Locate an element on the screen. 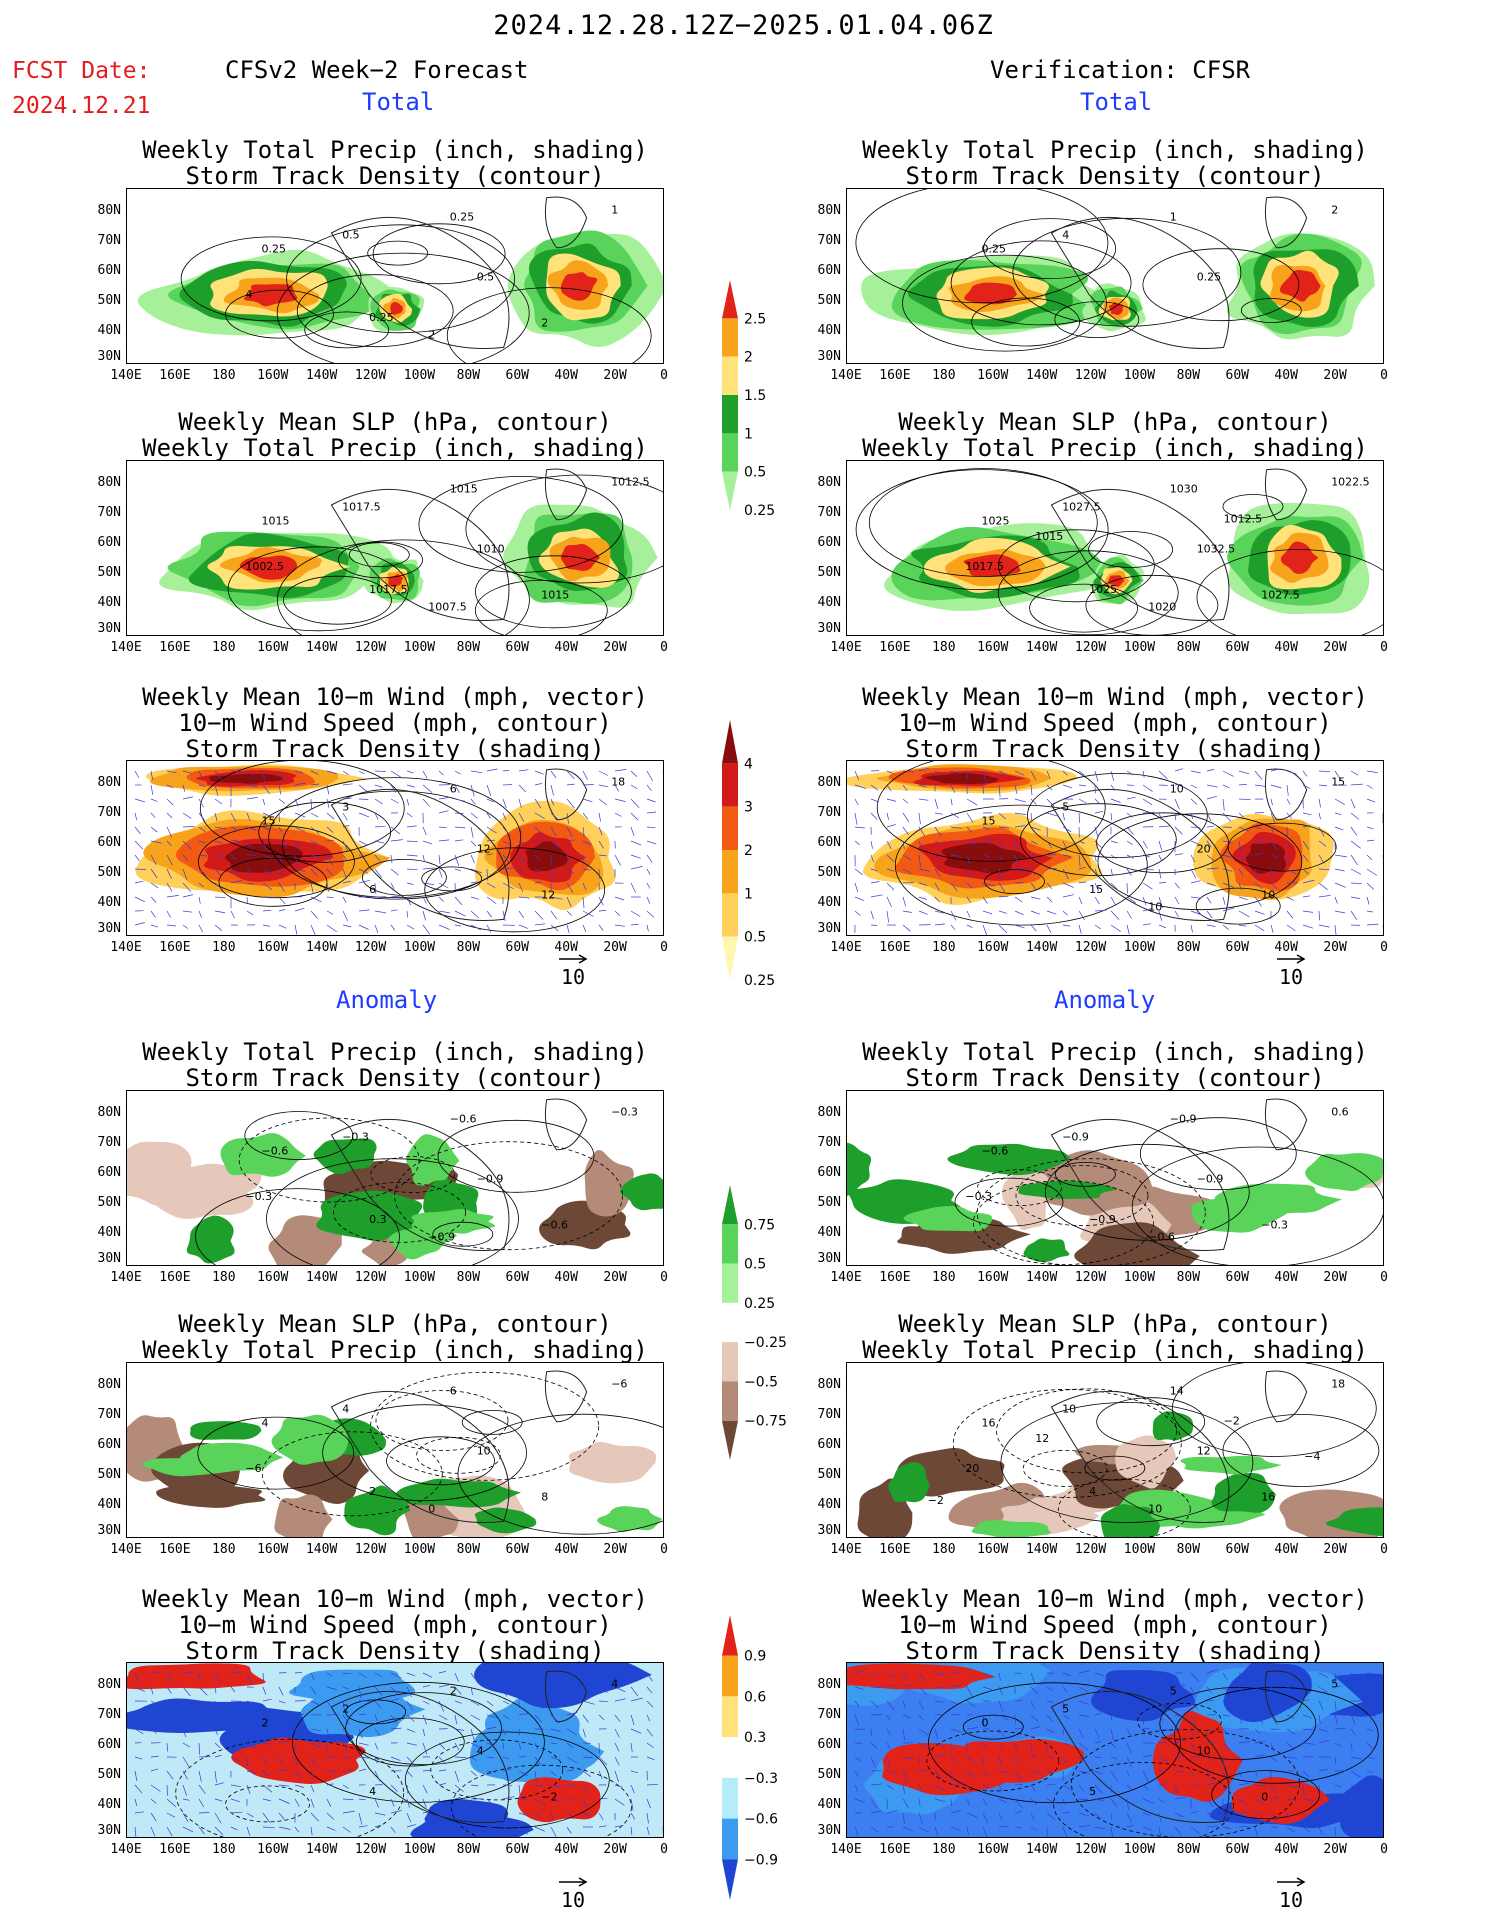  vector-ref-left-bottom: 10 is located at coordinates (573, 1894).